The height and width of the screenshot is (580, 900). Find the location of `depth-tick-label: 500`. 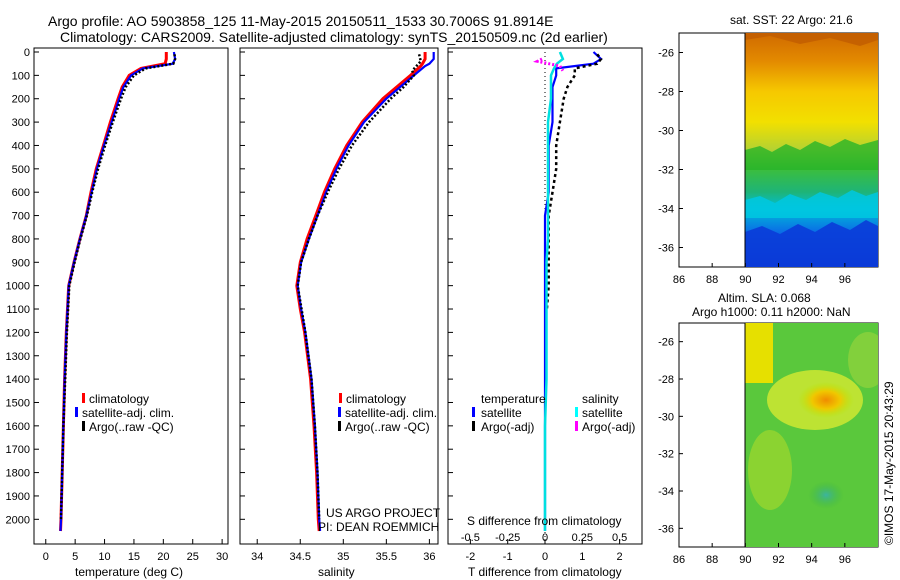

depth-tick-label: 500 is located at coordinates (21, 170).